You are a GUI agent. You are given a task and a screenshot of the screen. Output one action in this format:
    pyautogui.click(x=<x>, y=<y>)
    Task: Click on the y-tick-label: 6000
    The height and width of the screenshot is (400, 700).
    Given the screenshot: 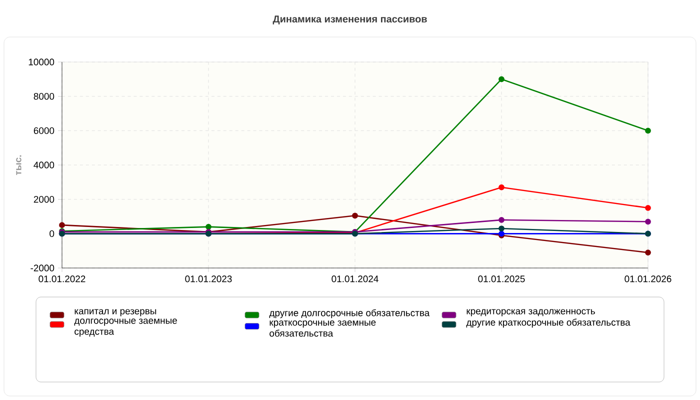 What is the action you would take?
    pyautogui.click(x=44, y=130)
    